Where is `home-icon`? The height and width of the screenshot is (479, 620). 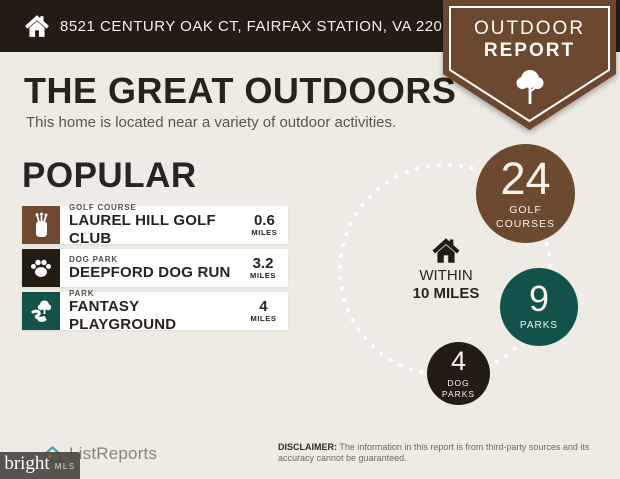 home-icon is located at coordinates (37, 26).